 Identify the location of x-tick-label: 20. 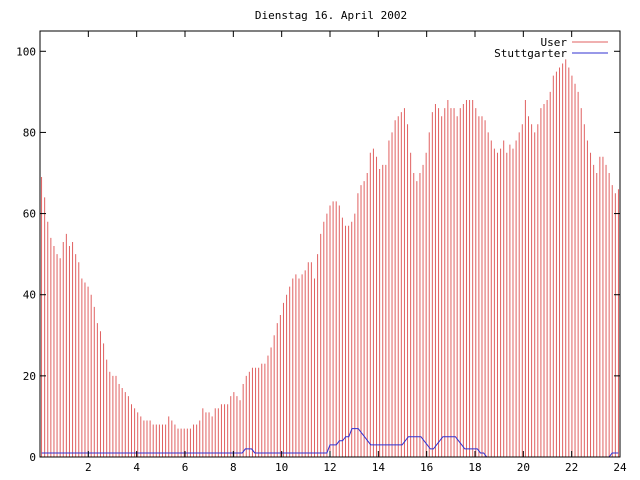
(523, 467).